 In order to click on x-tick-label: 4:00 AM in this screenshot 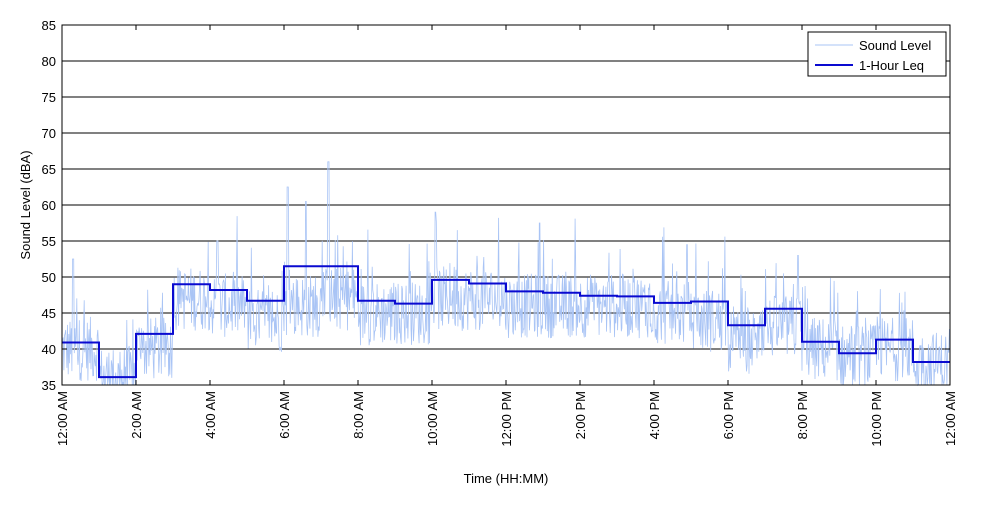, I will do `click(210, 415)`.